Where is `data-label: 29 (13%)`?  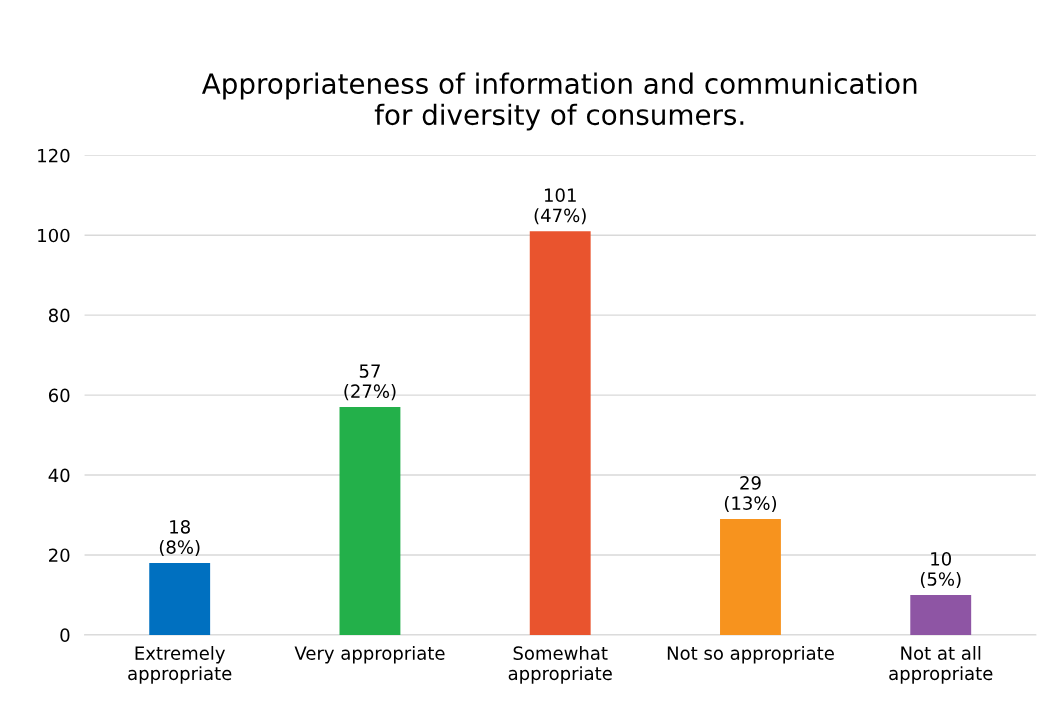 data-label: 29 (13%) is located at coordinates (750, 494).